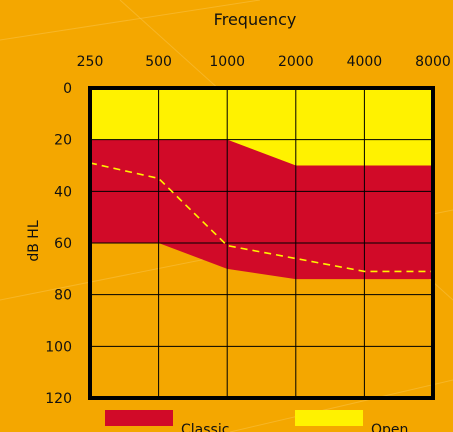 Image resolution: width=453 pixels, height=432 pixels. I want to click on x-tick-labels: 250 500 1000 2000 4000 8000, so click(264, 62).